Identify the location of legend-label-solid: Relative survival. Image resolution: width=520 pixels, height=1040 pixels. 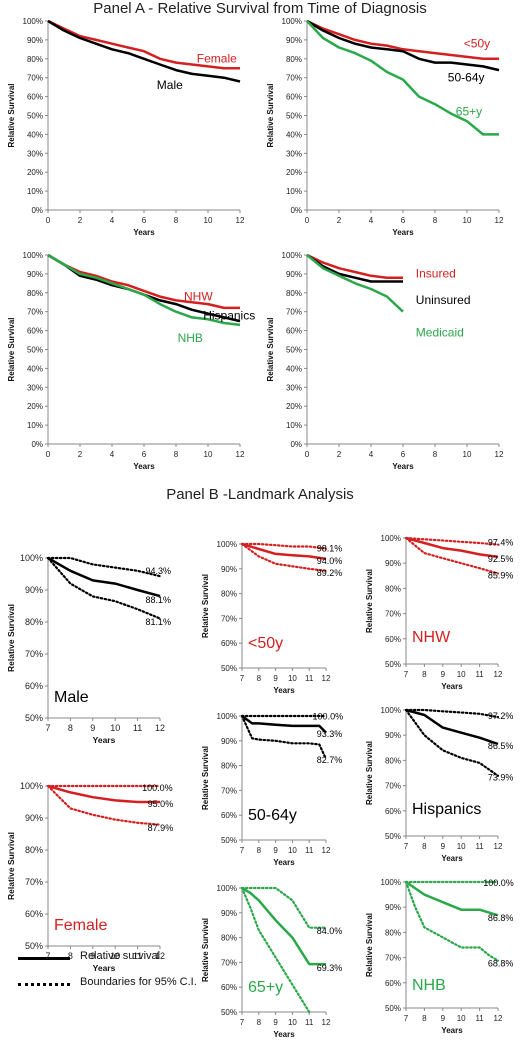
(120, 956).